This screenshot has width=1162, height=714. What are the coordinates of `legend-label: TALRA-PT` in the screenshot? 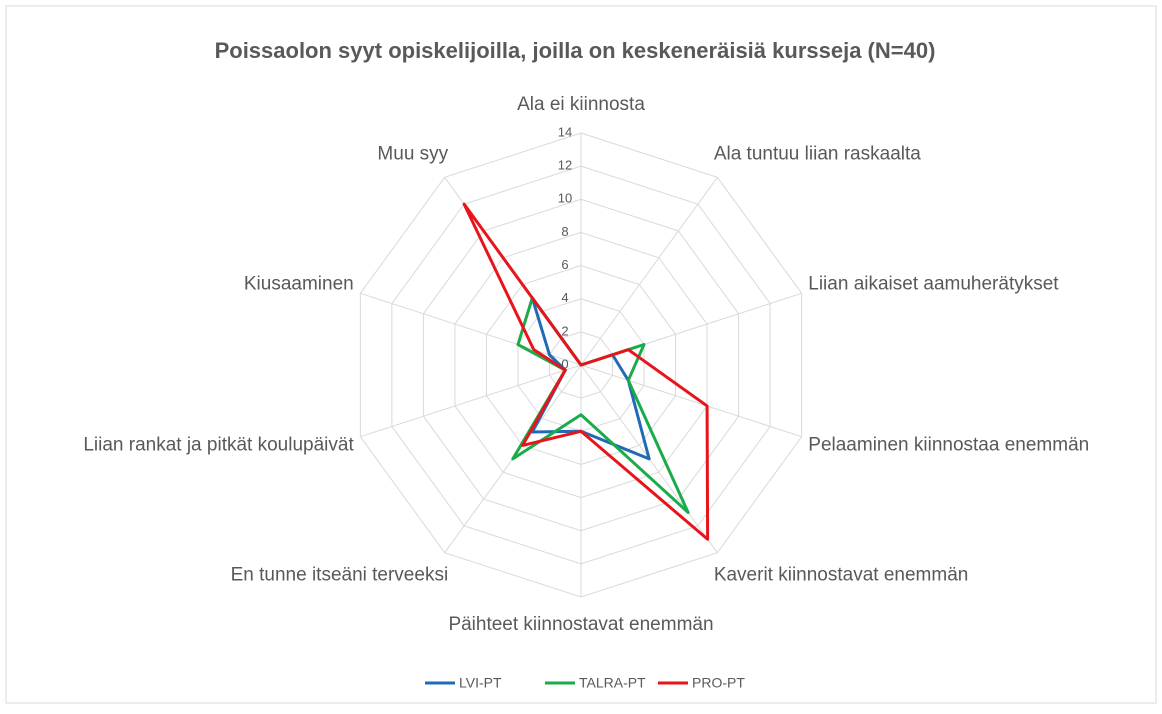 It's located at (612, 683).